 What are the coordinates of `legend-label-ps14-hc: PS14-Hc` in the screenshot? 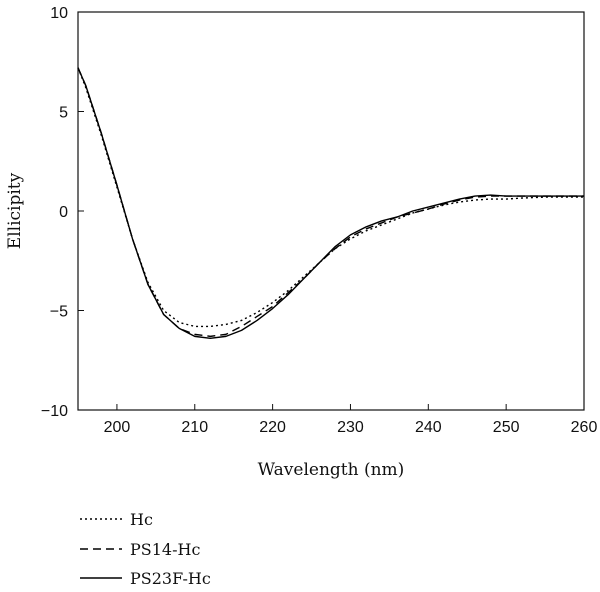 It's located at (165, 549).